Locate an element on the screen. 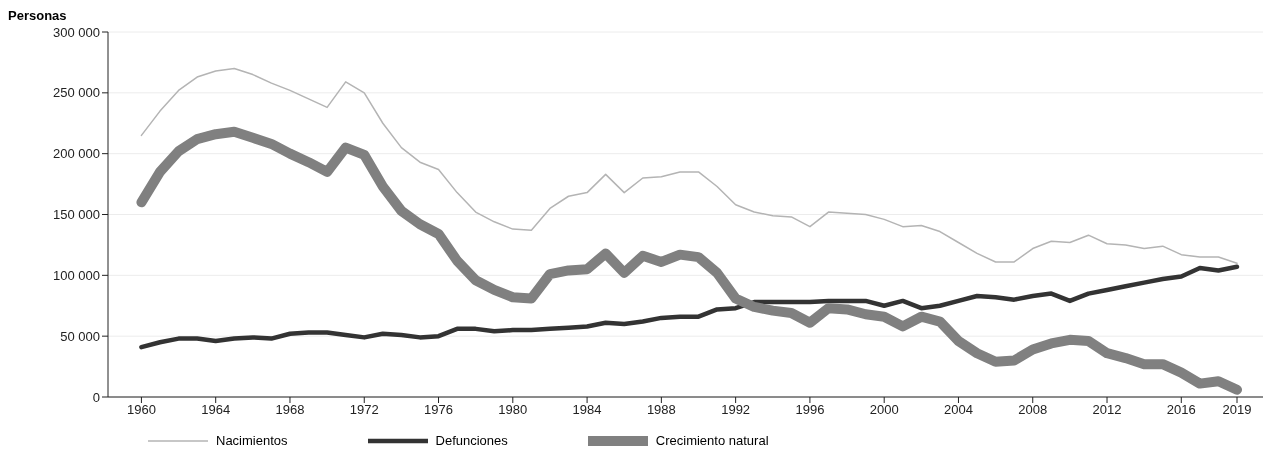 The width and height of the screenshot is (1281, 456). x-tick-label: 1968 is located at coordinates (290, 410).